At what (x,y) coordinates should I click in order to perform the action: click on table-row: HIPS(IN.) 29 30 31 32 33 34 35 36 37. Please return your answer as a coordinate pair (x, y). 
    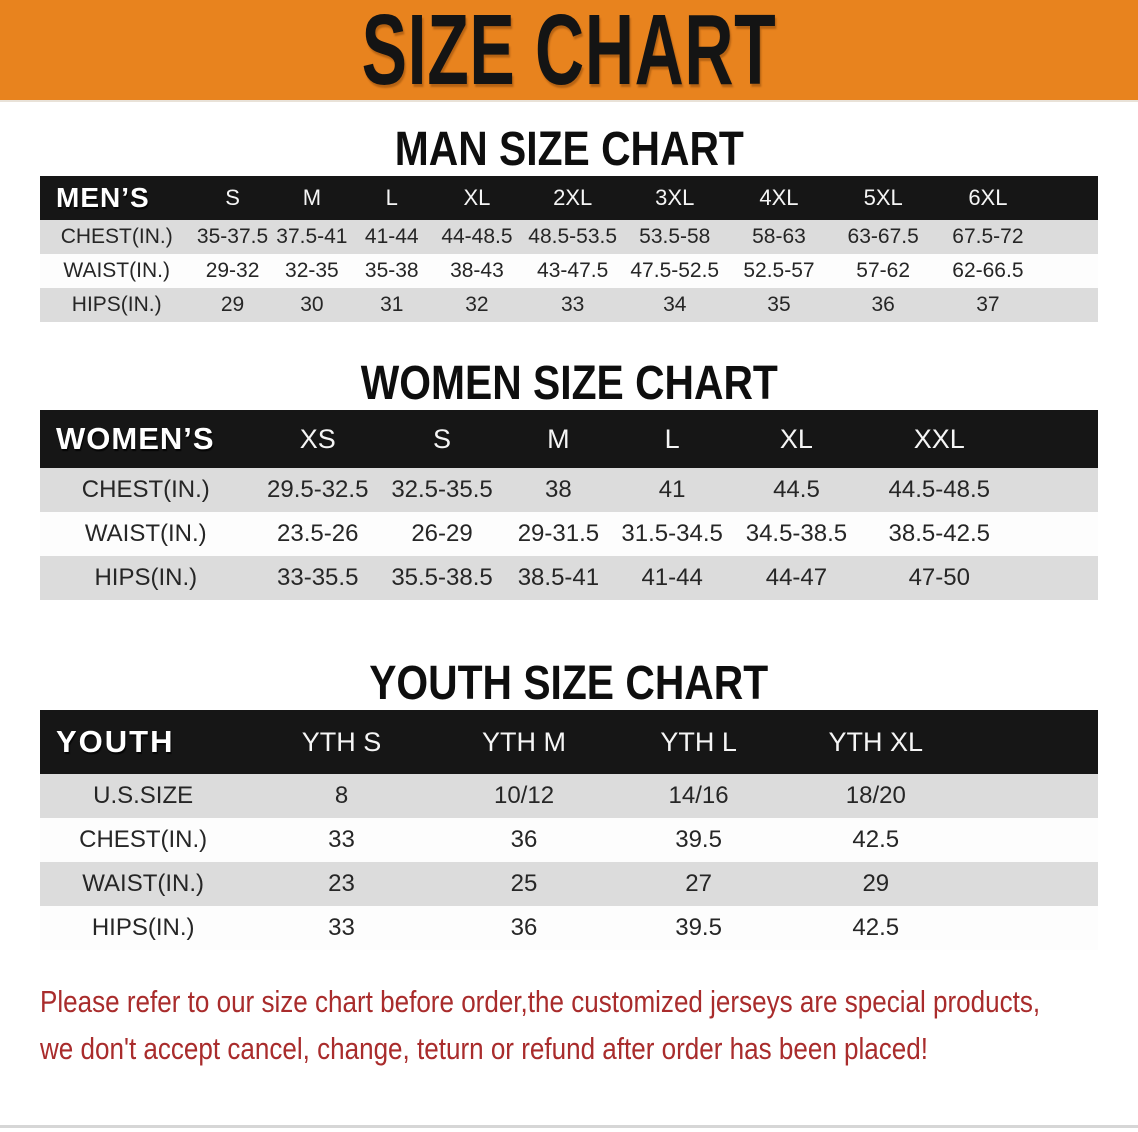
    Looking at the image, I should click on (569, 305).